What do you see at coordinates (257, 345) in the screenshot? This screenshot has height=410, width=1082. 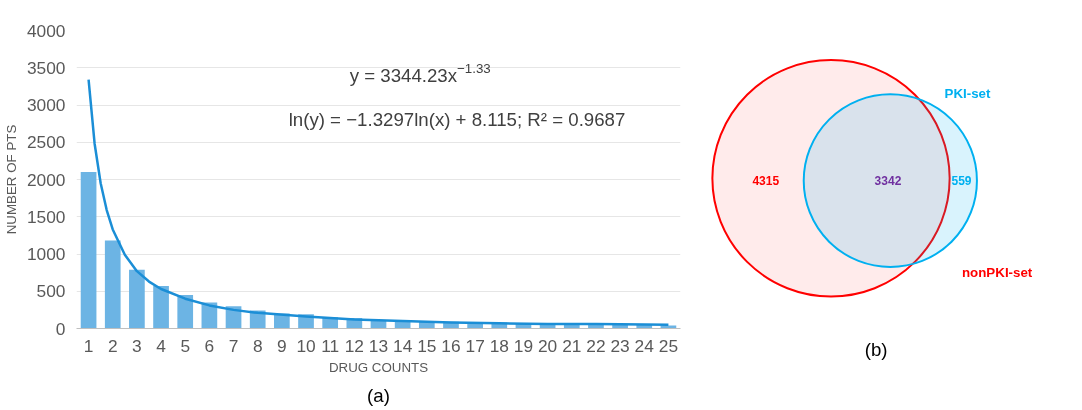 I see `x-tick-label: 8` at bounding box center [257, 345].